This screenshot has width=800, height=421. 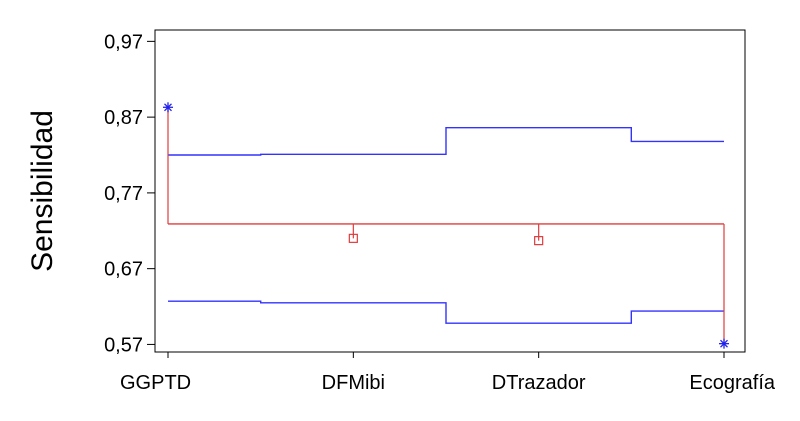 What do you see at coordinates (539, 383) in the screenshot?
I see `x-tick-label-2: DTrazador` at bounding box center [539, 383].